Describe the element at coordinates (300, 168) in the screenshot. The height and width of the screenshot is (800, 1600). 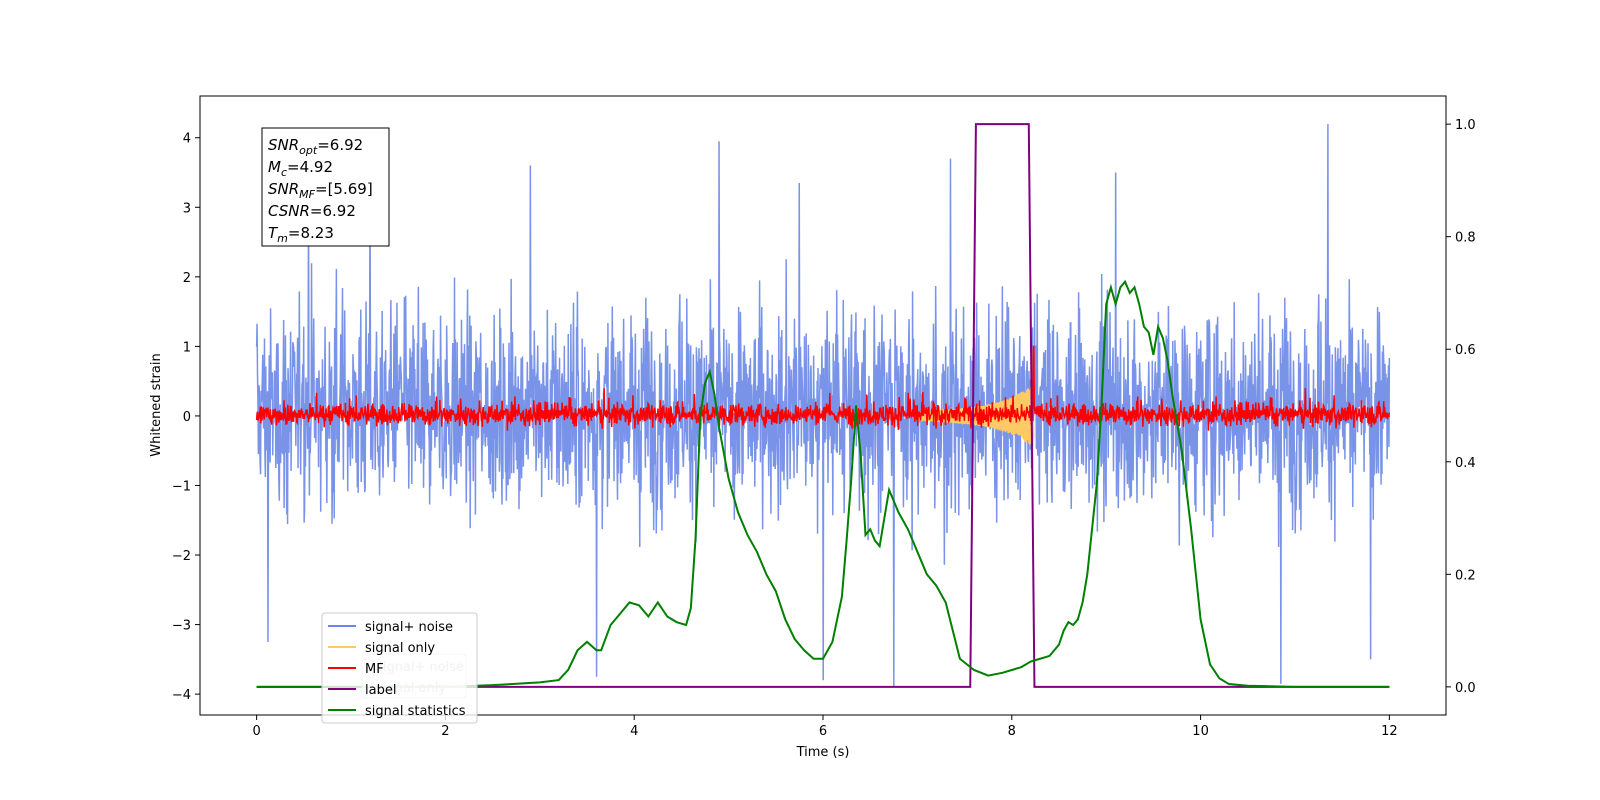
I see `stats-line: Mc=4.92` at that location.